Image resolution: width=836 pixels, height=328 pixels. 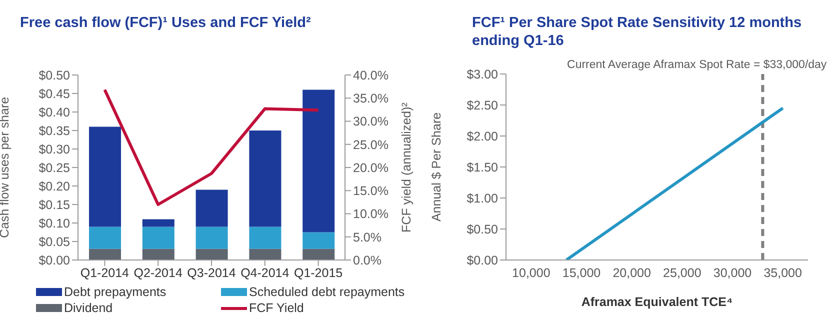 What do you see at coordinates (531, 273) in the screenshot?
I see `x-tick-label: 10,000` at bounding box center [531, 273].